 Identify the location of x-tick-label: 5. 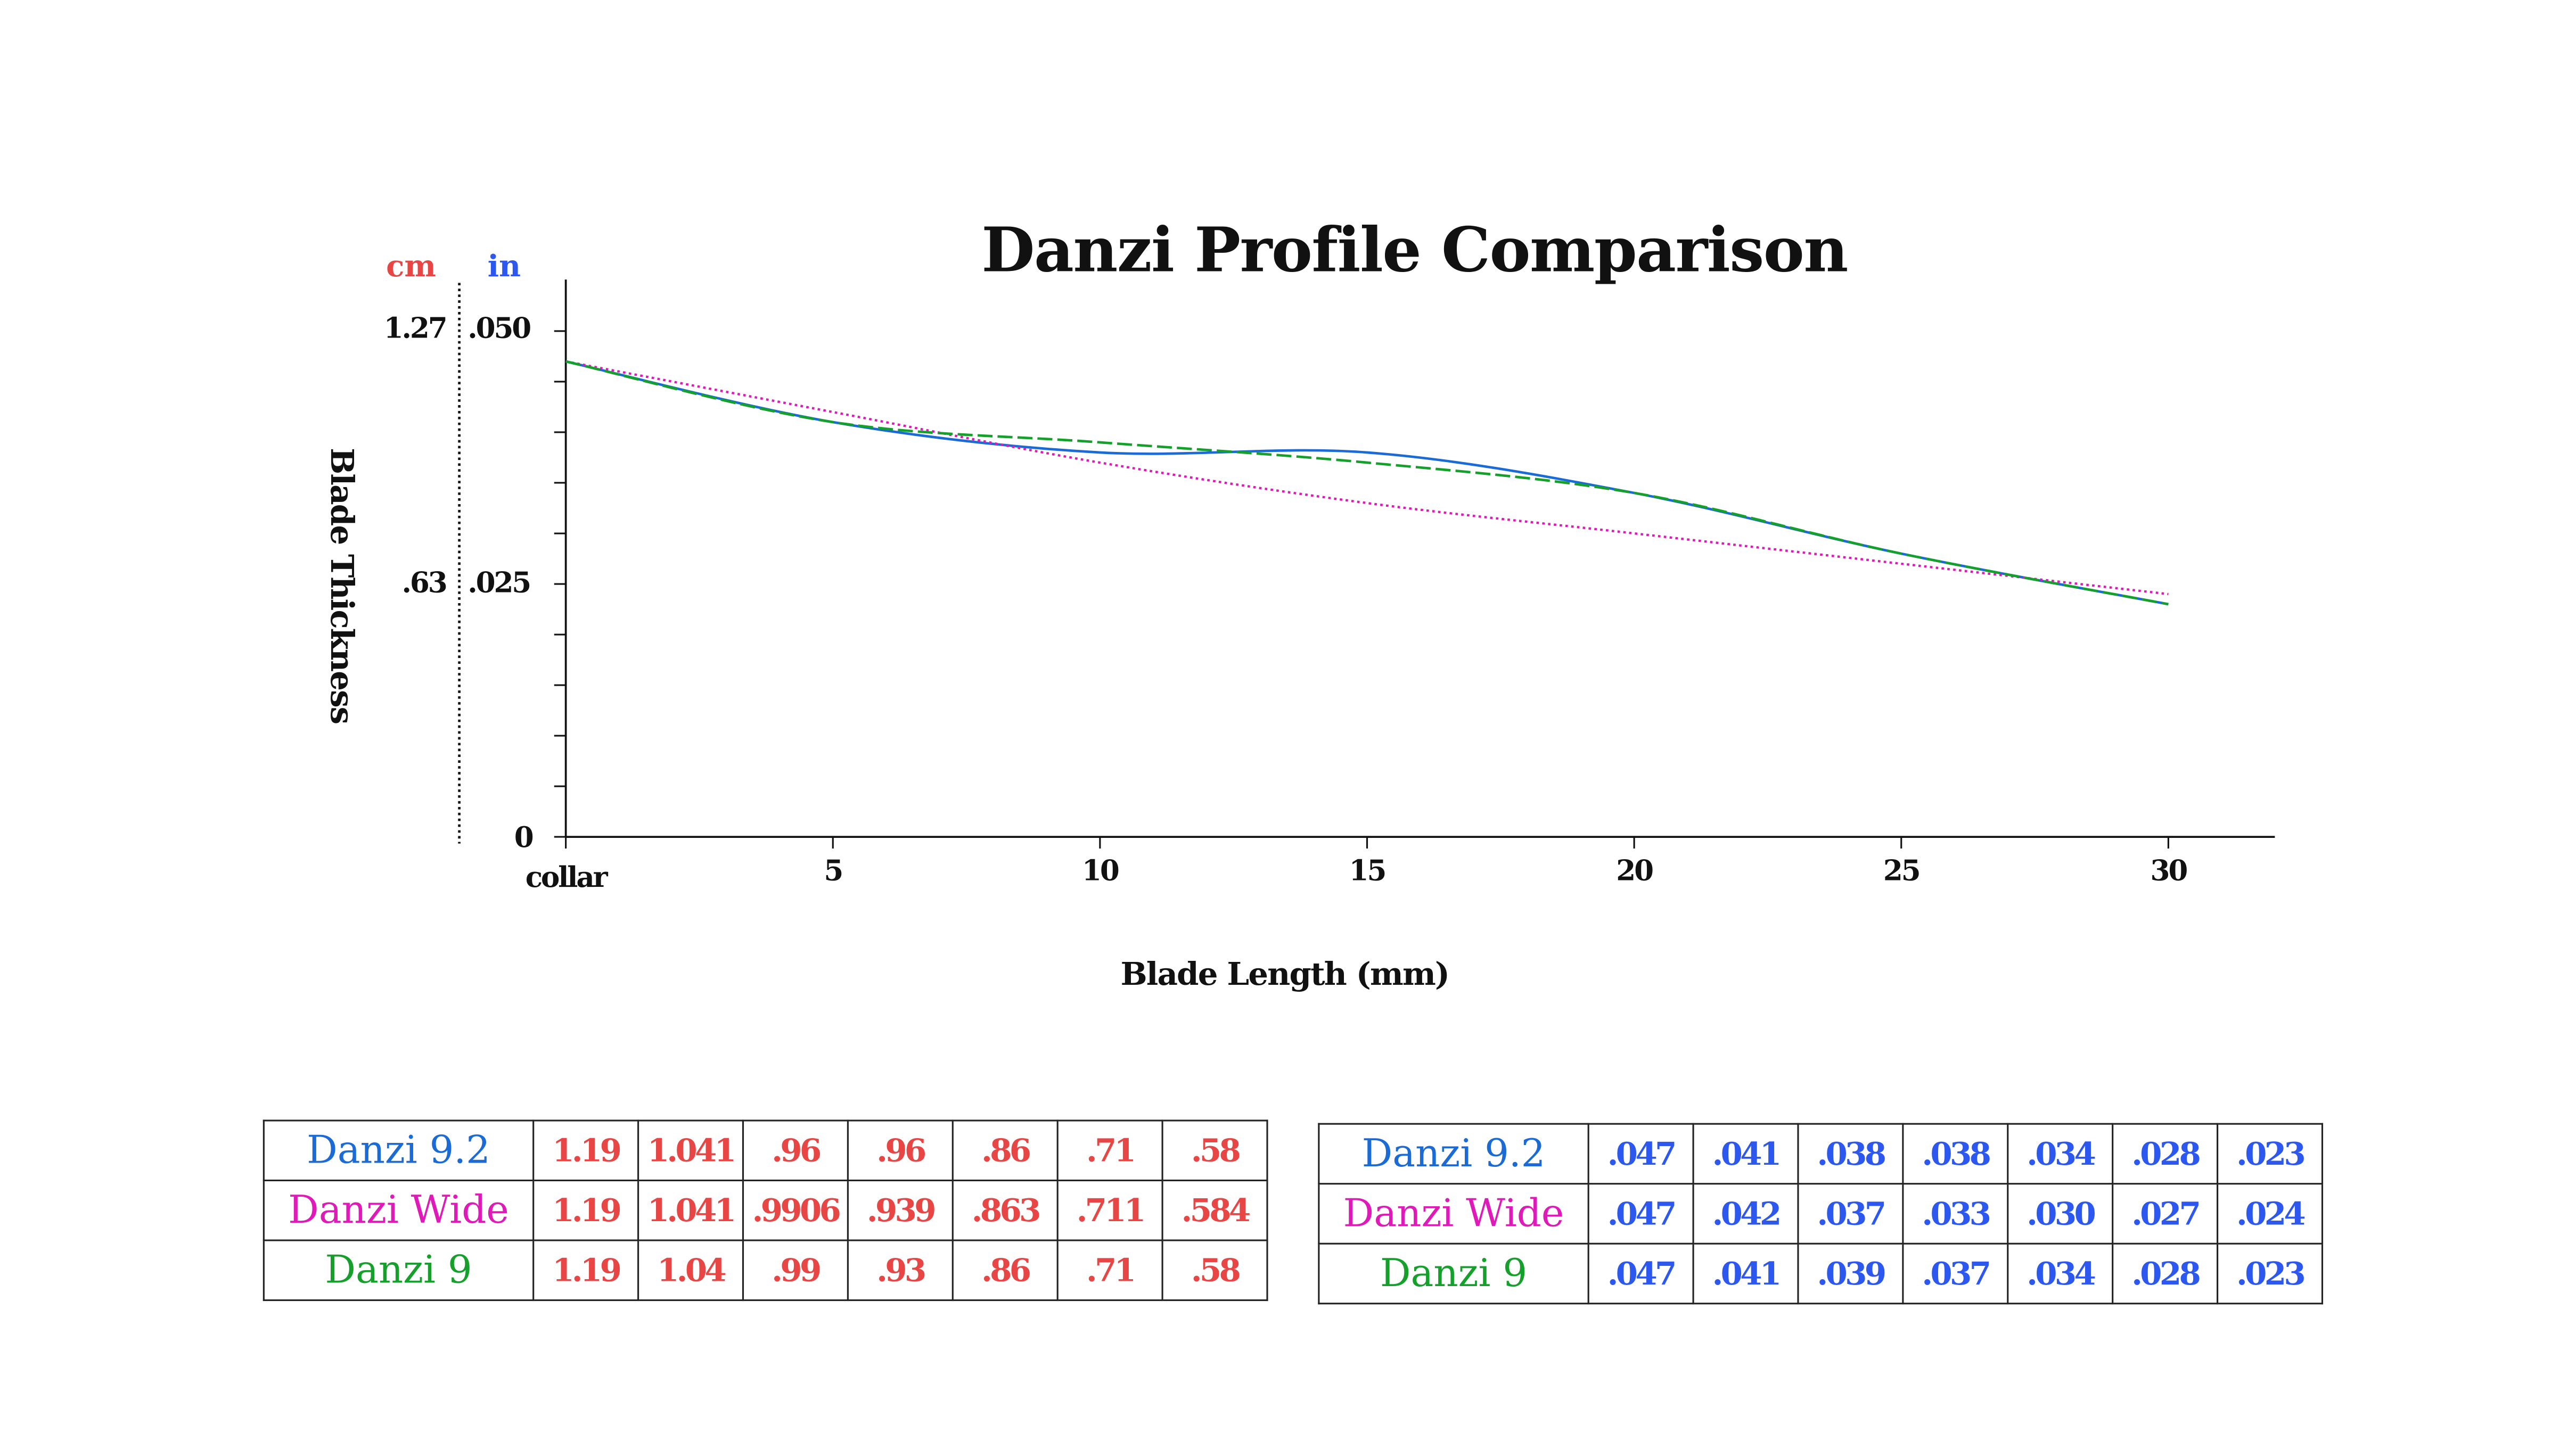
(833, 871).